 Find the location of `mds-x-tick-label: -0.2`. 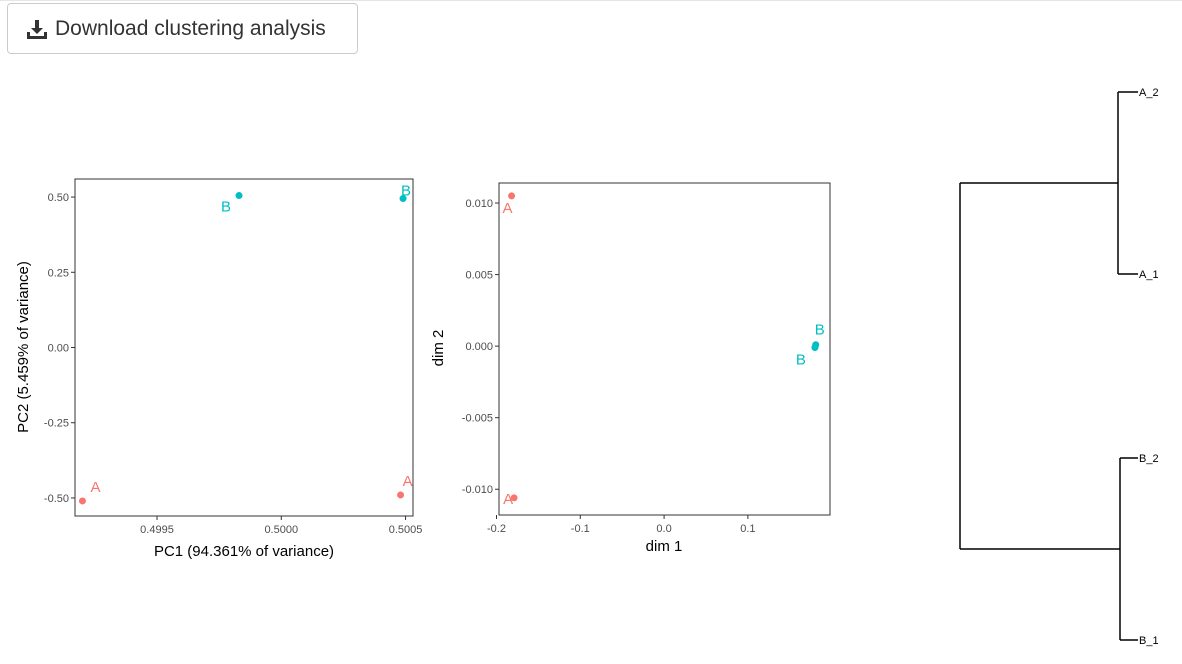

mds-x-tick-label: -0.2 is located at coordinates (496, 529).